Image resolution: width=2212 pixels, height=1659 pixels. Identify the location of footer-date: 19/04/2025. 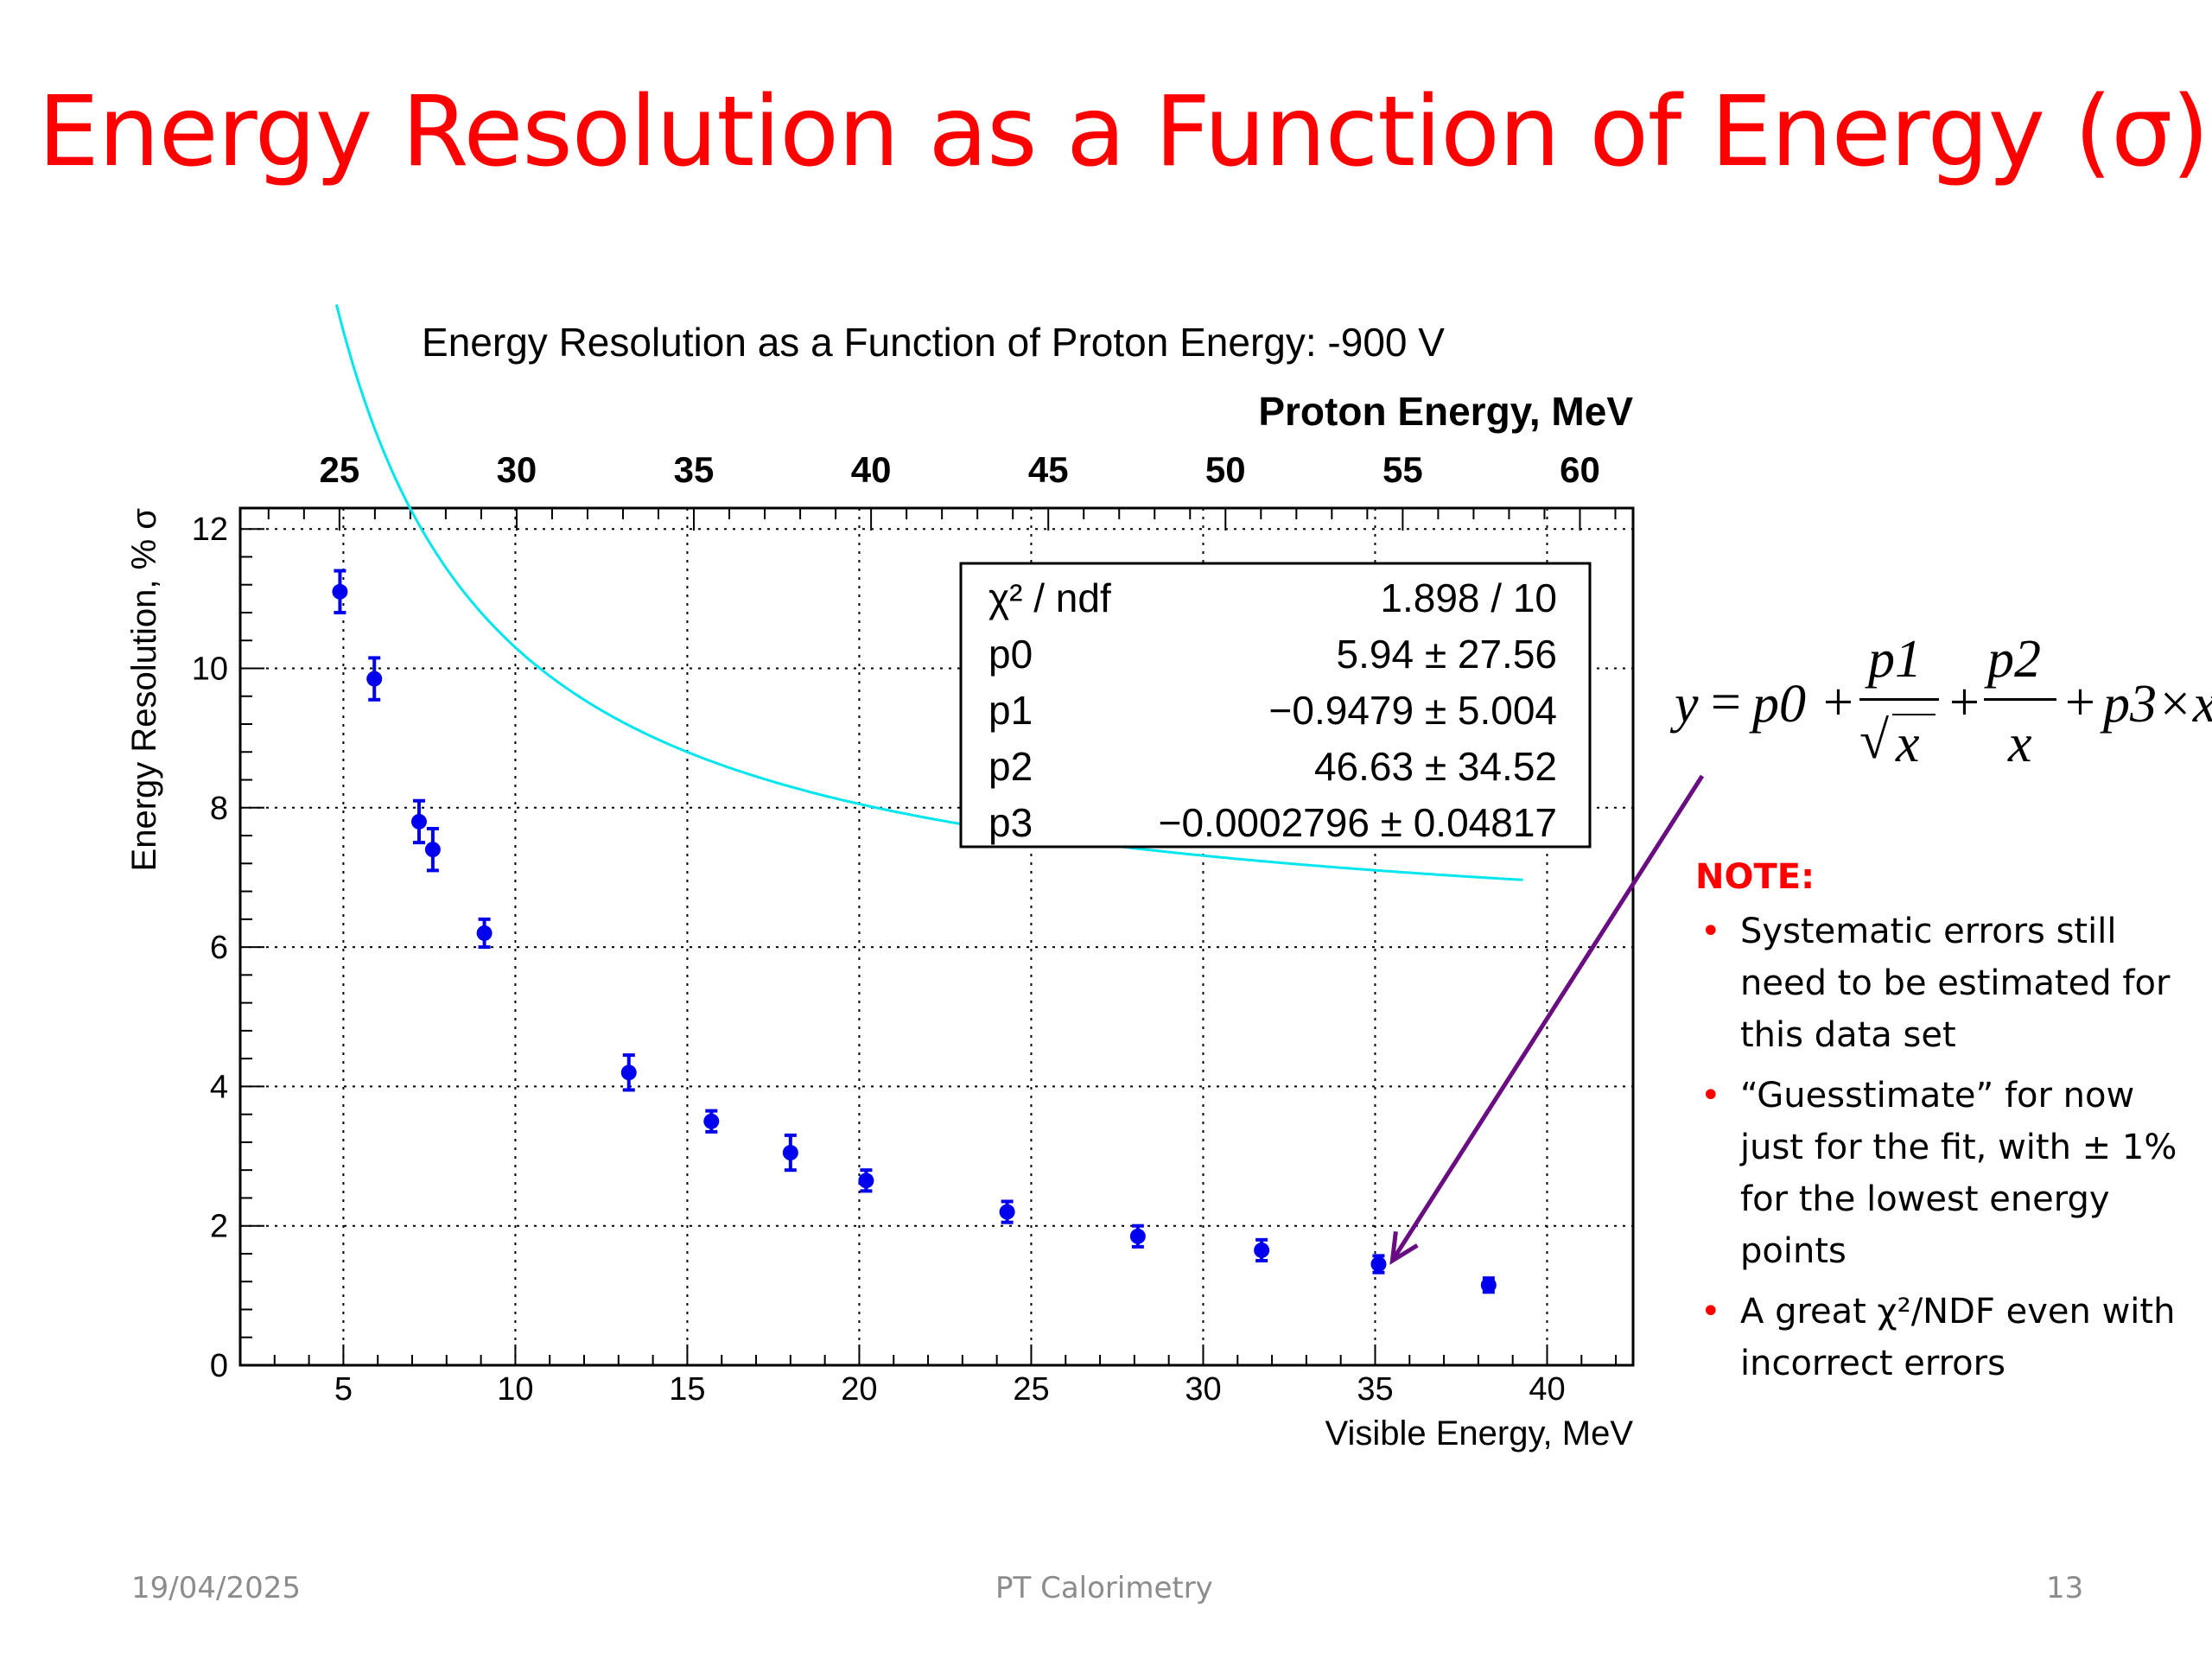
(216, 1588).